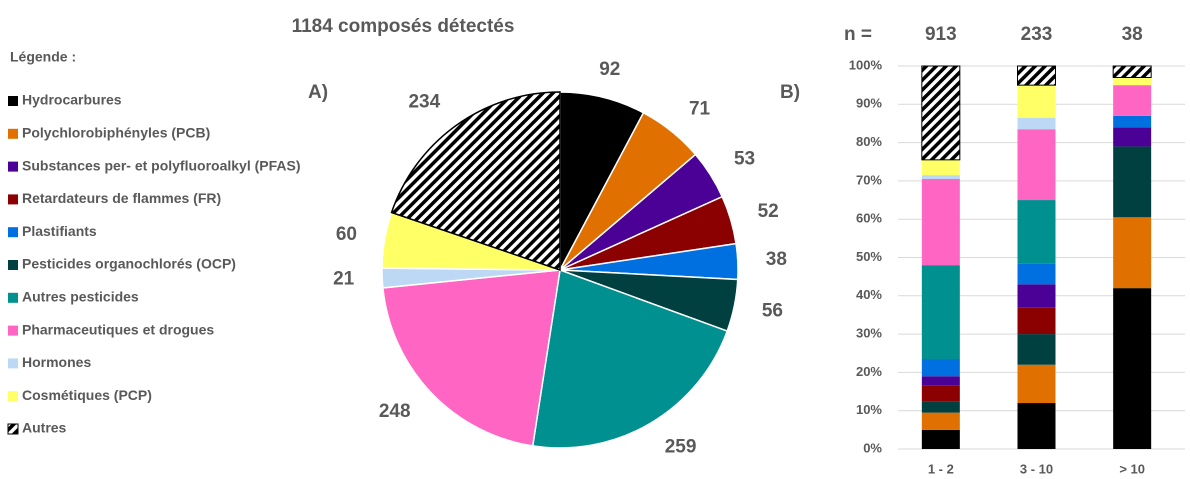 This screenshot has width=1190, height=479. What do you see at coordinates (869, 141) in the screenshot?
I see `y-tick-label: 80%` at bounding box center [869, 141].